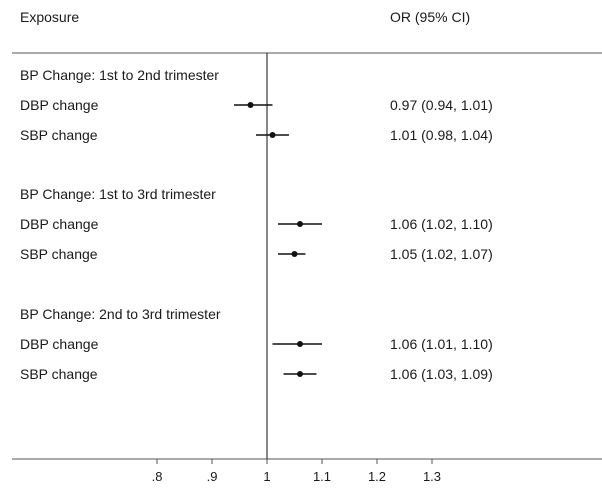 The height and width of the screenshot is (491, 602). Describe the element at coordinates (441, 374) in the screenshot. I see `estimate-text: 1.06 (1.03, 1.09)` at that location.